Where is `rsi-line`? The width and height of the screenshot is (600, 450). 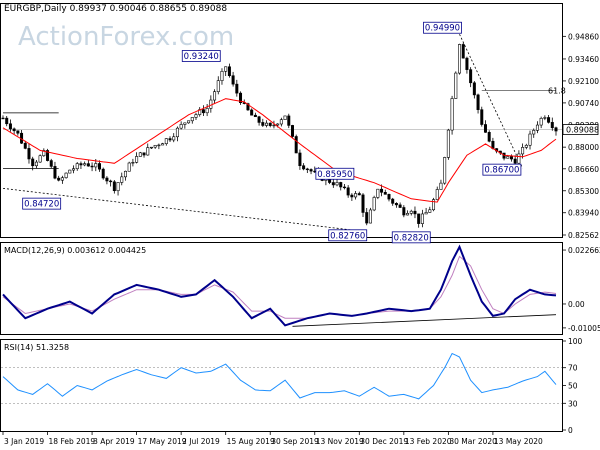 rsi-line is located at coordinates (279, 376).